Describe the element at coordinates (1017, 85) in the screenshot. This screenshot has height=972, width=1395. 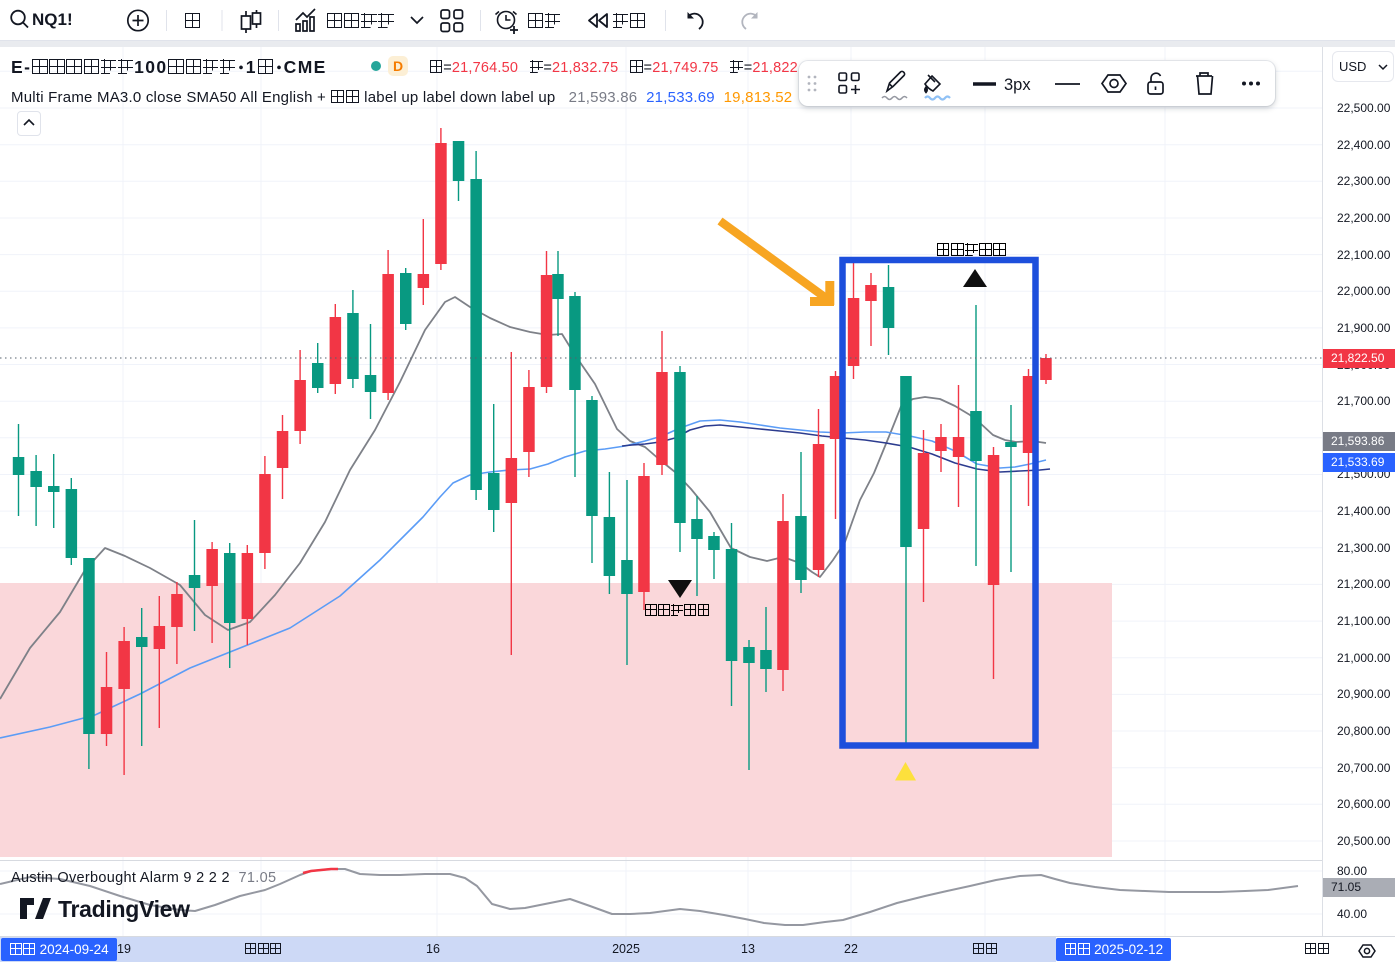
I see `svg-text: 3px` at that location.